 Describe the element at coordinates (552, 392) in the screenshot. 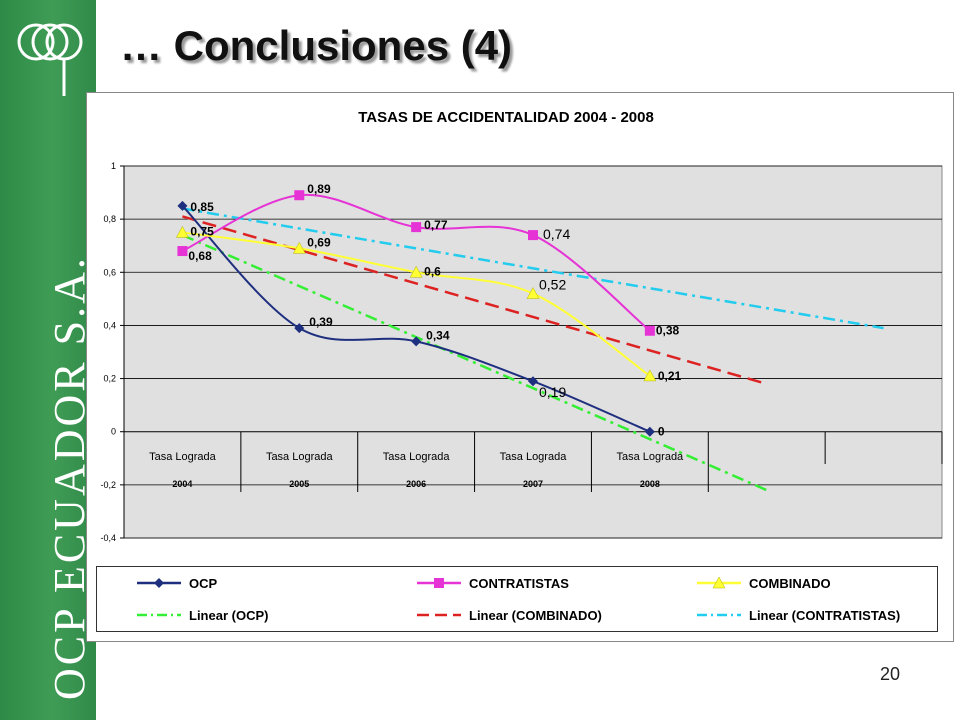

I see `data-label: 0,19` at that location.